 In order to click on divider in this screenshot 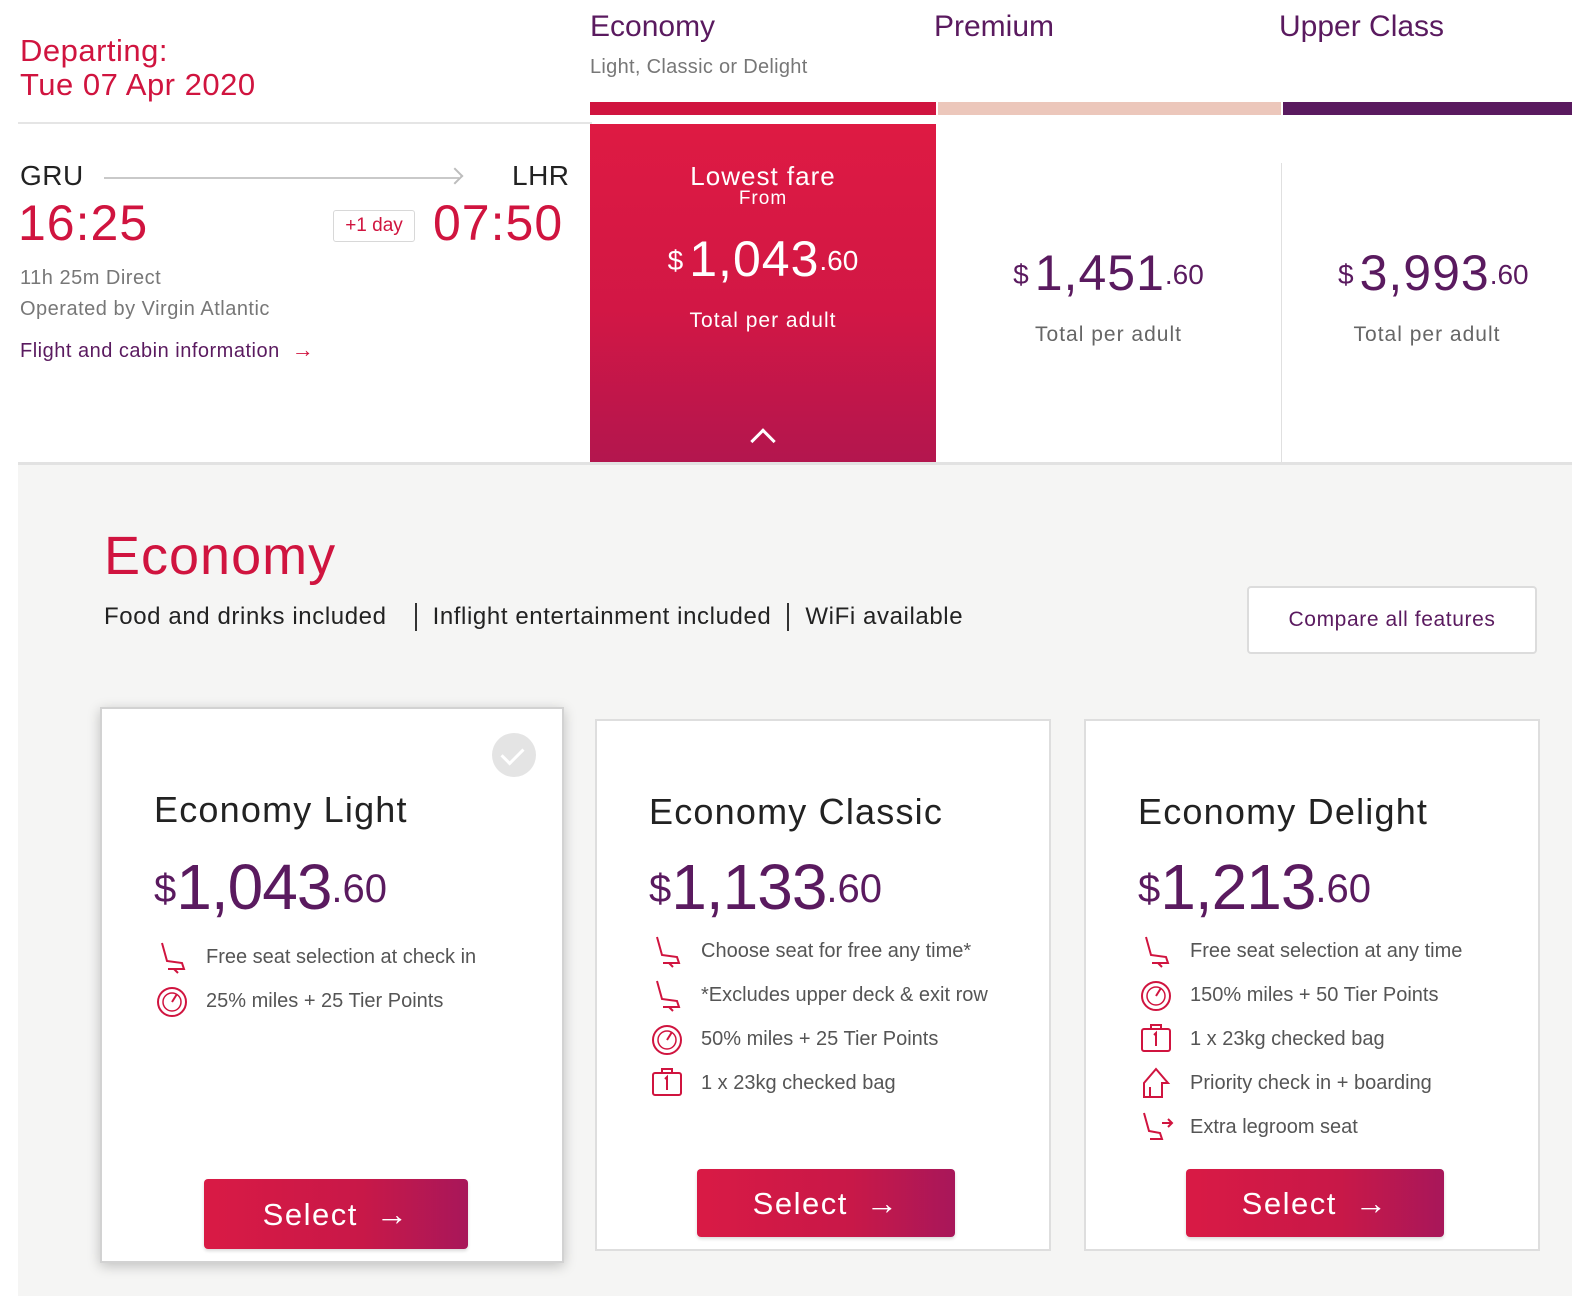, I will do `click(305, 123)`.